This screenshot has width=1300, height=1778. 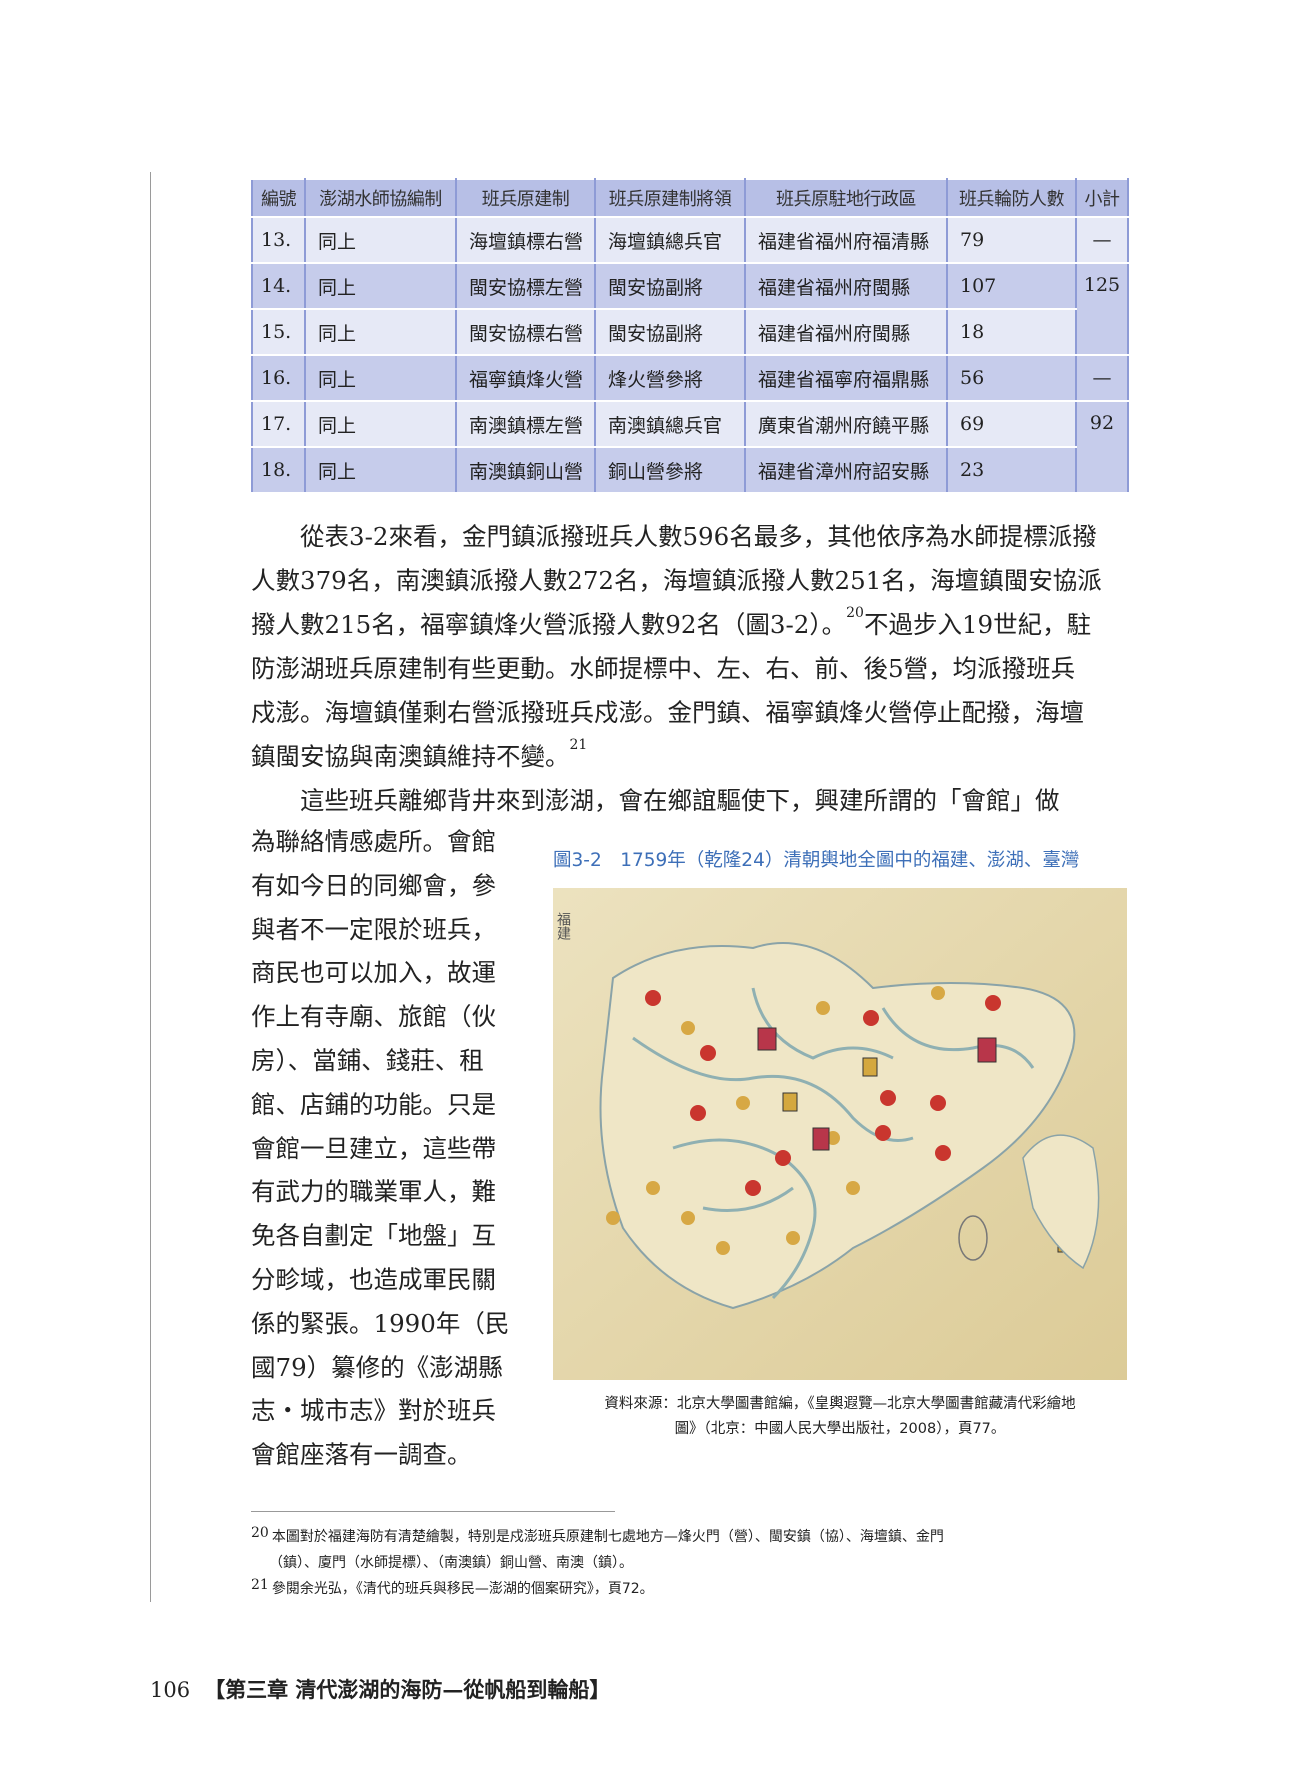 What do you see at coordinates (578, 745) in the screenshot?
I see `footnote-ref: 21` at bounding box center [578, 745].